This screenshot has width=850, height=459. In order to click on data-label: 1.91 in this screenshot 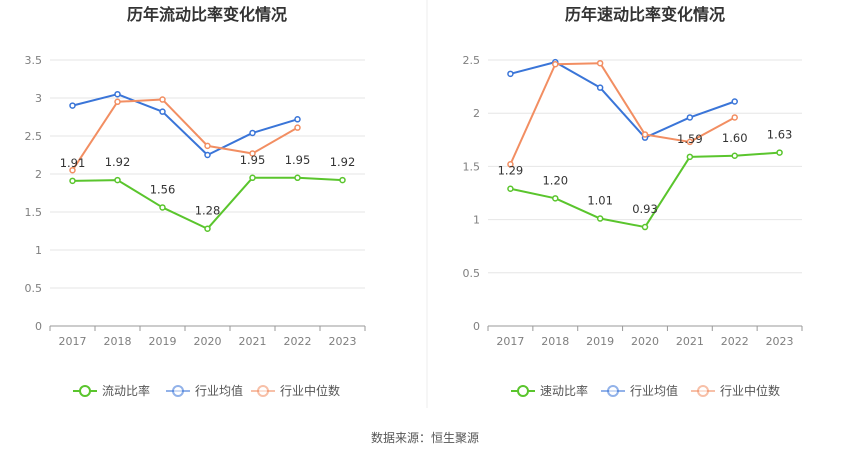, I will do `click(73, 163)`.